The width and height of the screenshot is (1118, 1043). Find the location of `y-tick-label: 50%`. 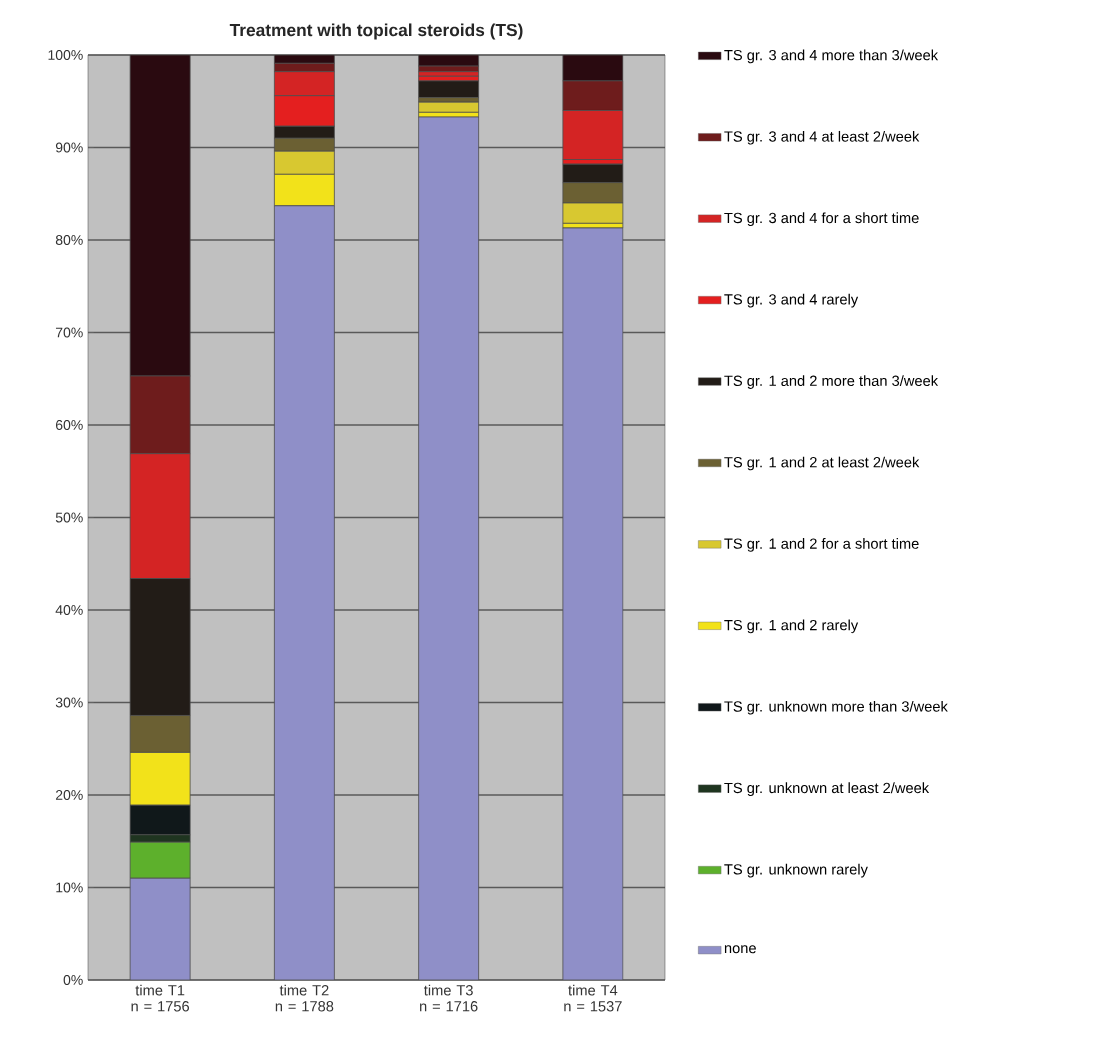

y-tick-label: 50% is located at coordinates (69, 517).